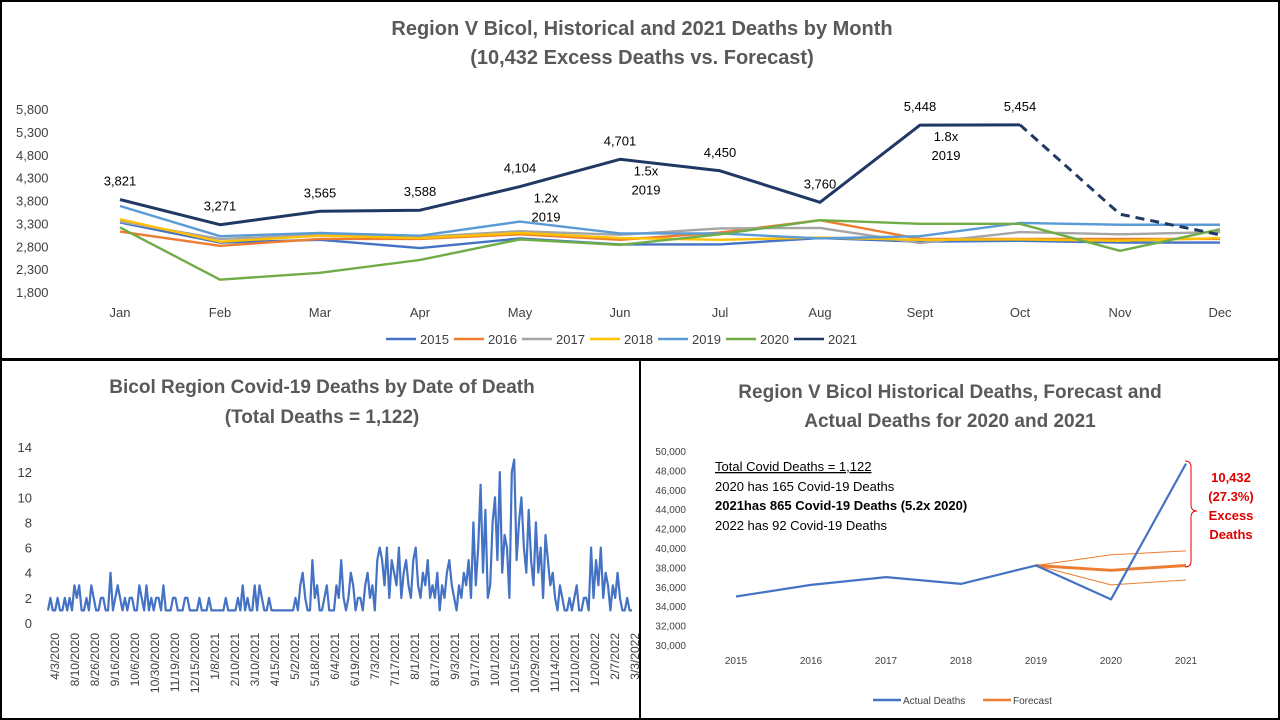  I want to click on y-tick-label: 44,000, so click(670, 510).